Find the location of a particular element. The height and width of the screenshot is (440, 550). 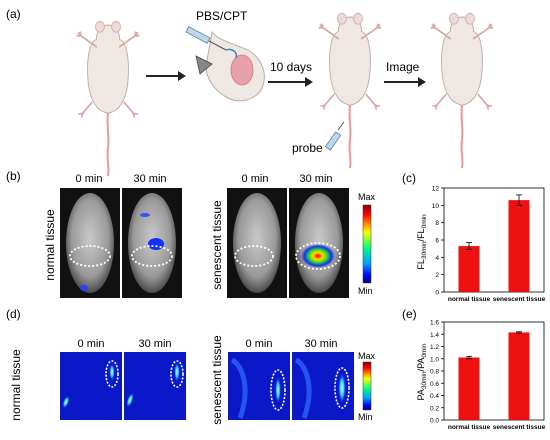

fl-colorbar-min: Min is located at coordinates (365, 291).